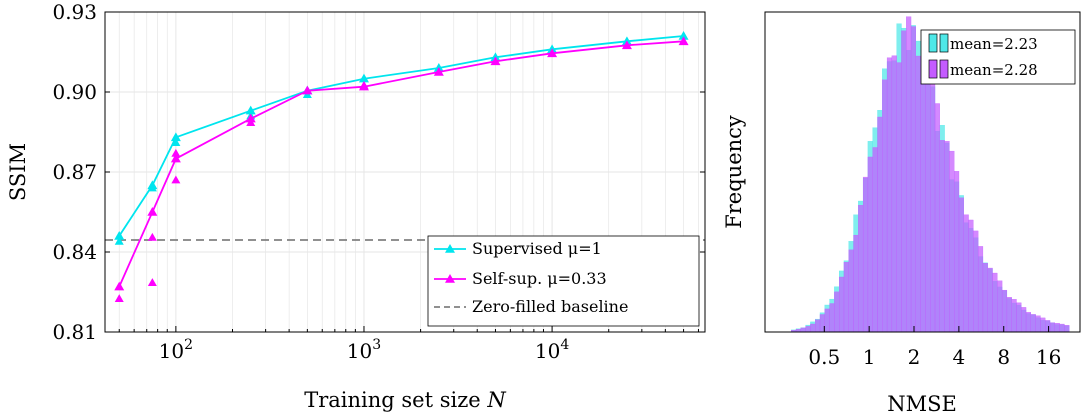 This screenshot has width=1085, height=415. I want to click on y-tick-label: 0.81, so click(74, 332).